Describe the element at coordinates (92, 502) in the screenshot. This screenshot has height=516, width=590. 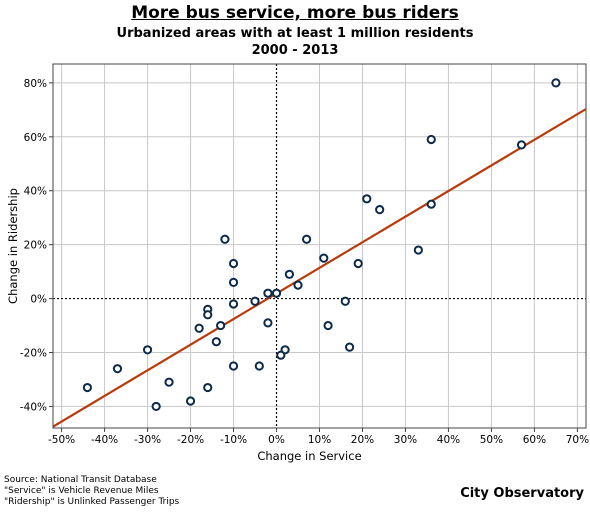
I see `ridership-definition: "Ridership" is Unlinked Passenger Trips` at that location.